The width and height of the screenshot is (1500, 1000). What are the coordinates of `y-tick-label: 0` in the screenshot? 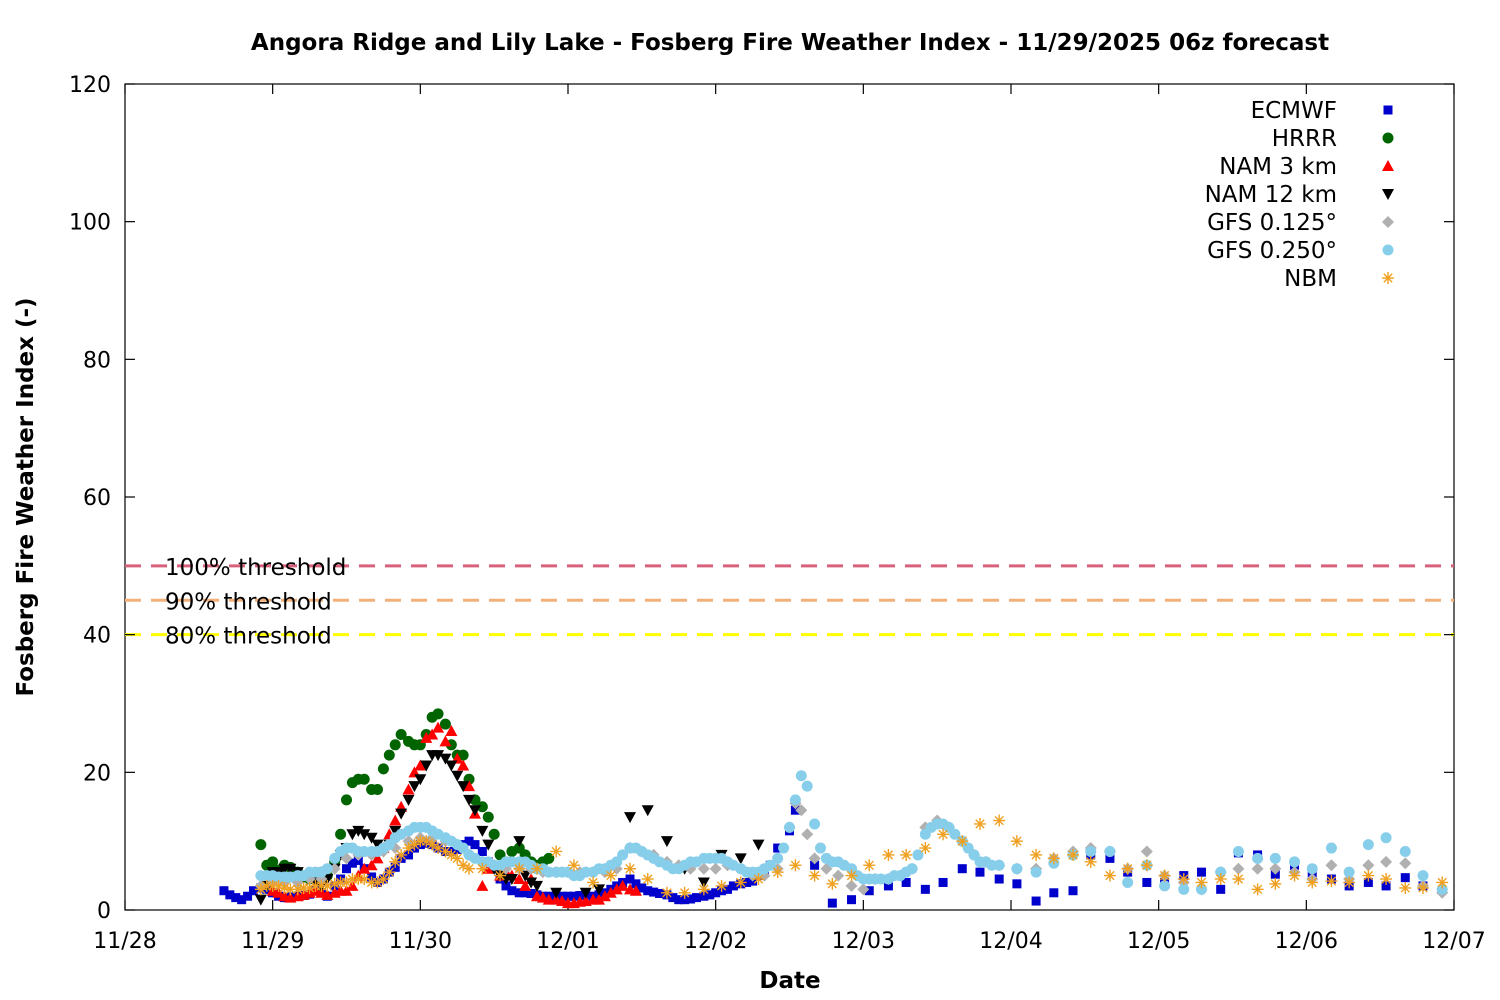 It's located at (104, 911).